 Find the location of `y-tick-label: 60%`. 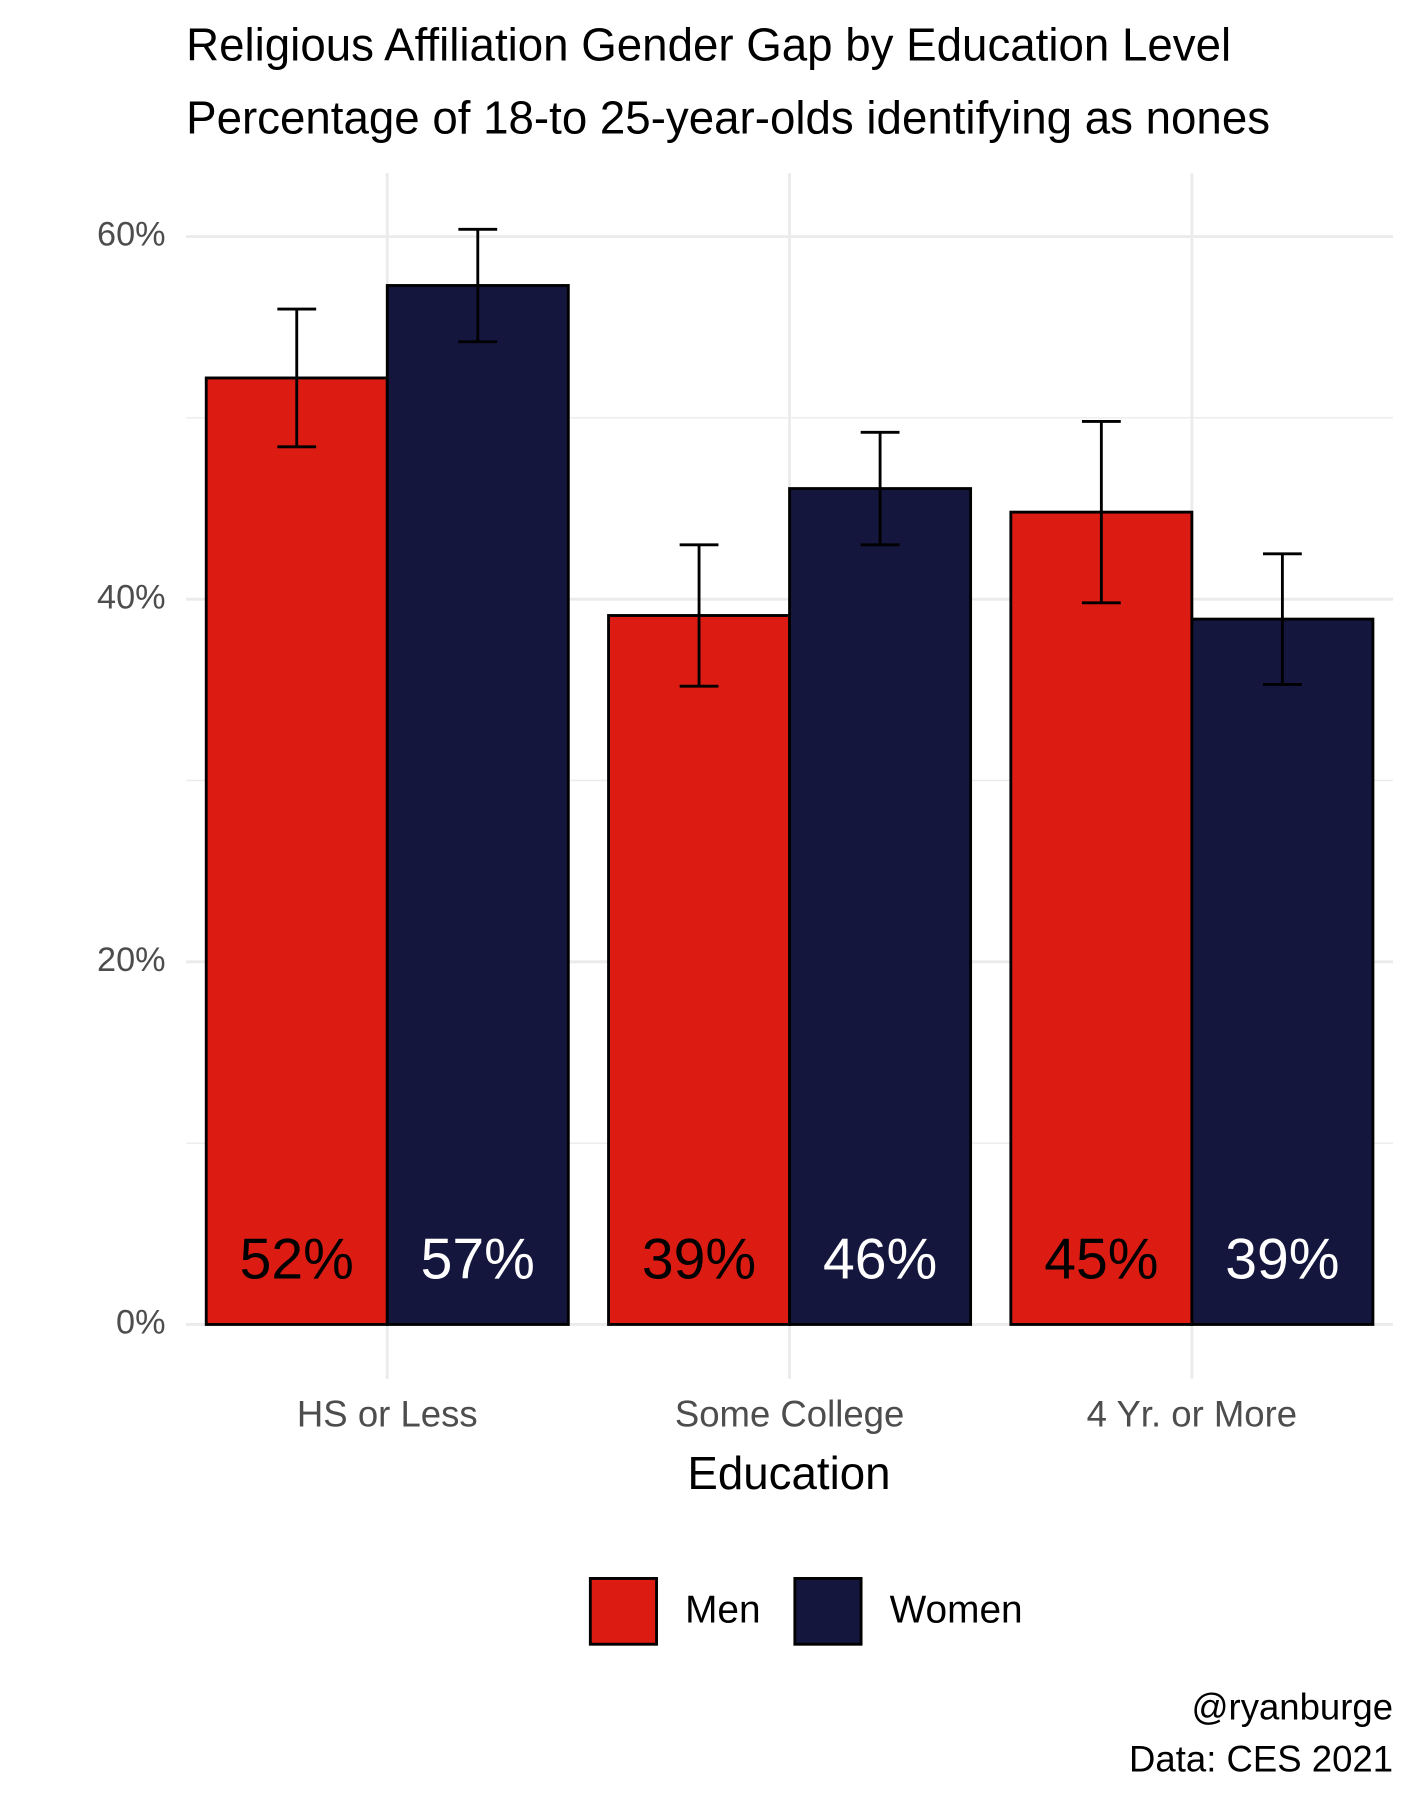

y-tick-label: 60% is located at coordinates (131, 235).